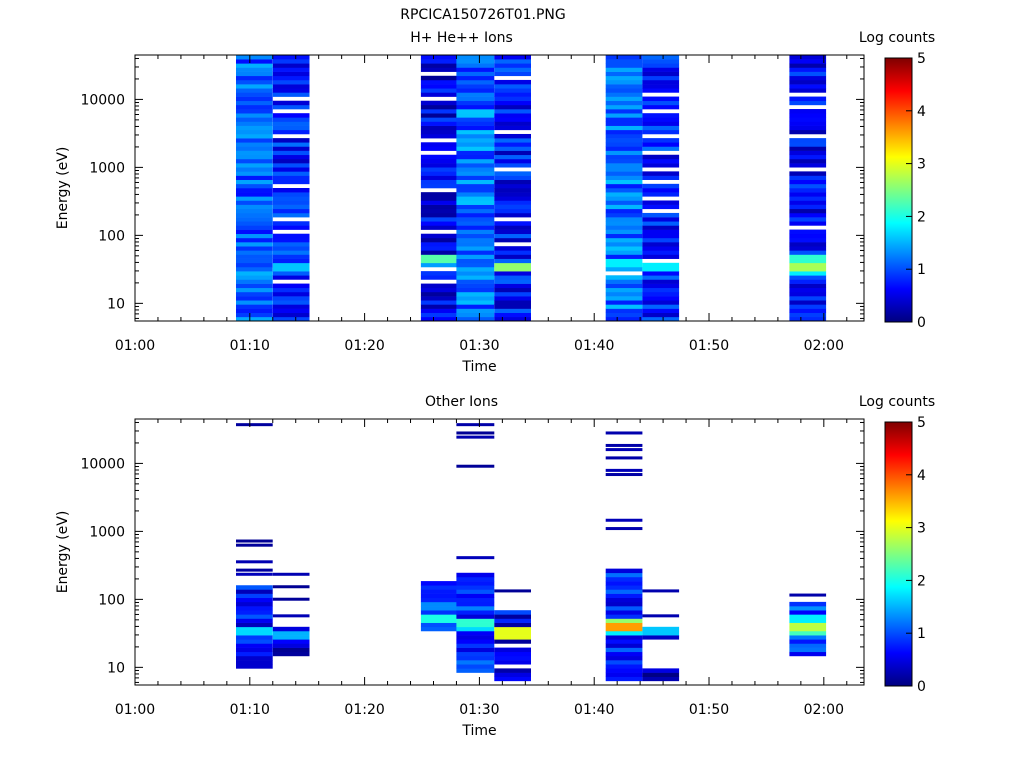 The height and width of the screenshot is (772, 1024). What do you see at coordinates (102, 100) in the screenshot?
I see `y-tick-label: 10000` at bounding box center [102, 100].